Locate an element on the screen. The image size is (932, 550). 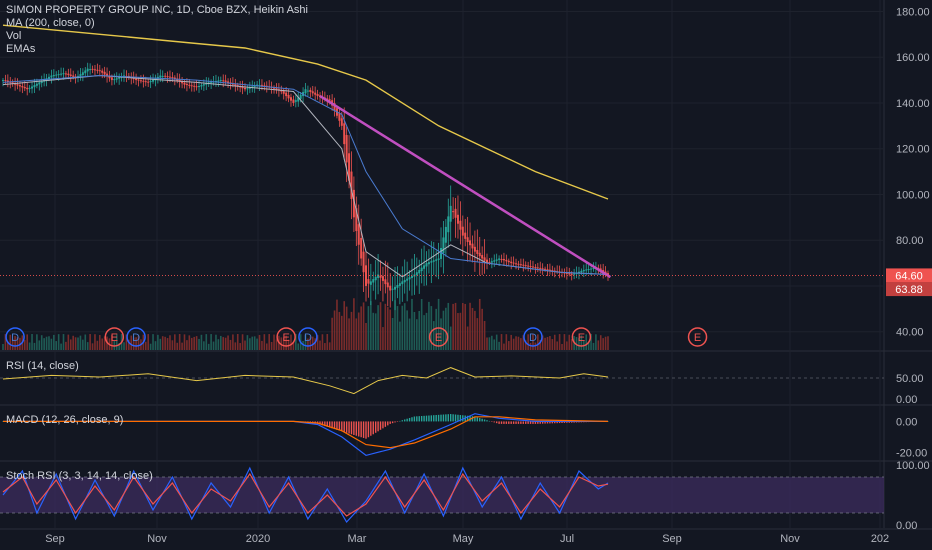
rsi-label: RSI (14, close) is located at coordinates (42, 366).